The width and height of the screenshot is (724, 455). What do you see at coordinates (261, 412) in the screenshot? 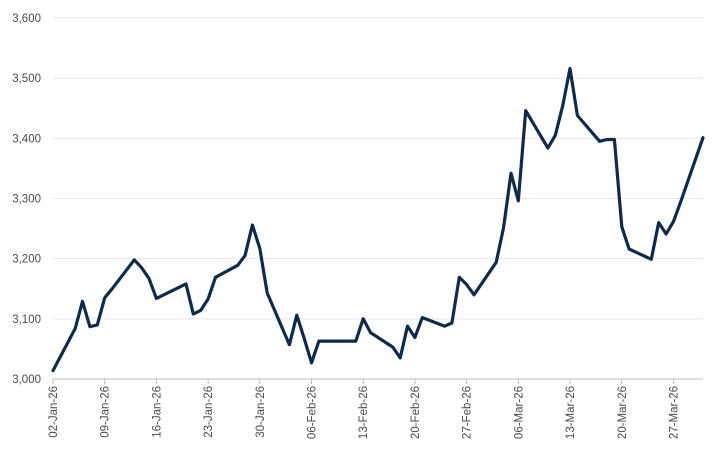
I see `x-tick-label: 30-Jan-26` at bounding box center [261, 412].